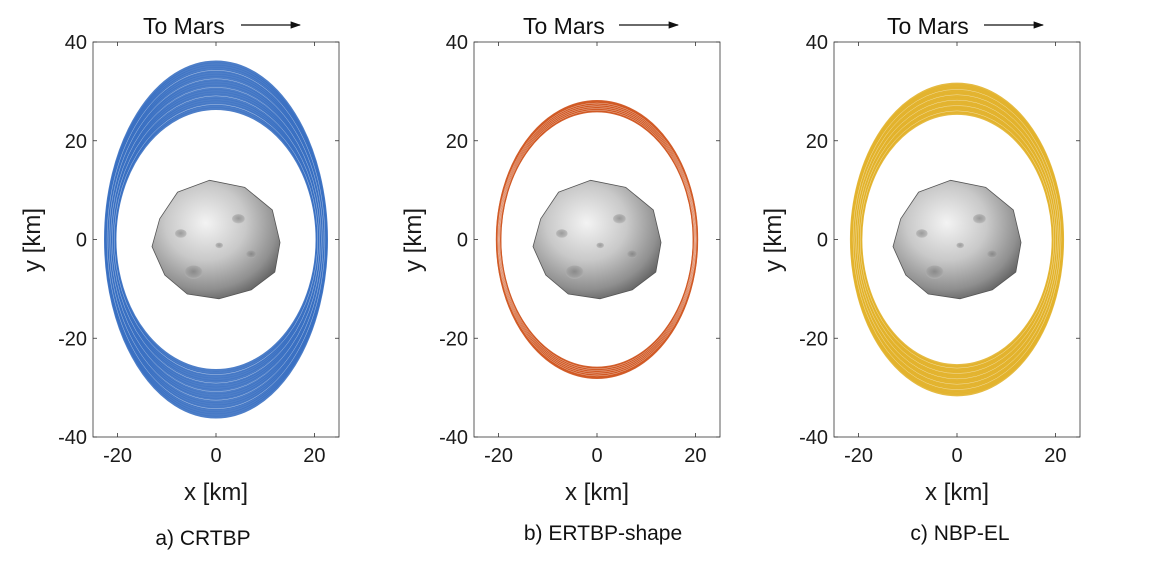  I want to click on panel-a-moon, so click(216, 239).